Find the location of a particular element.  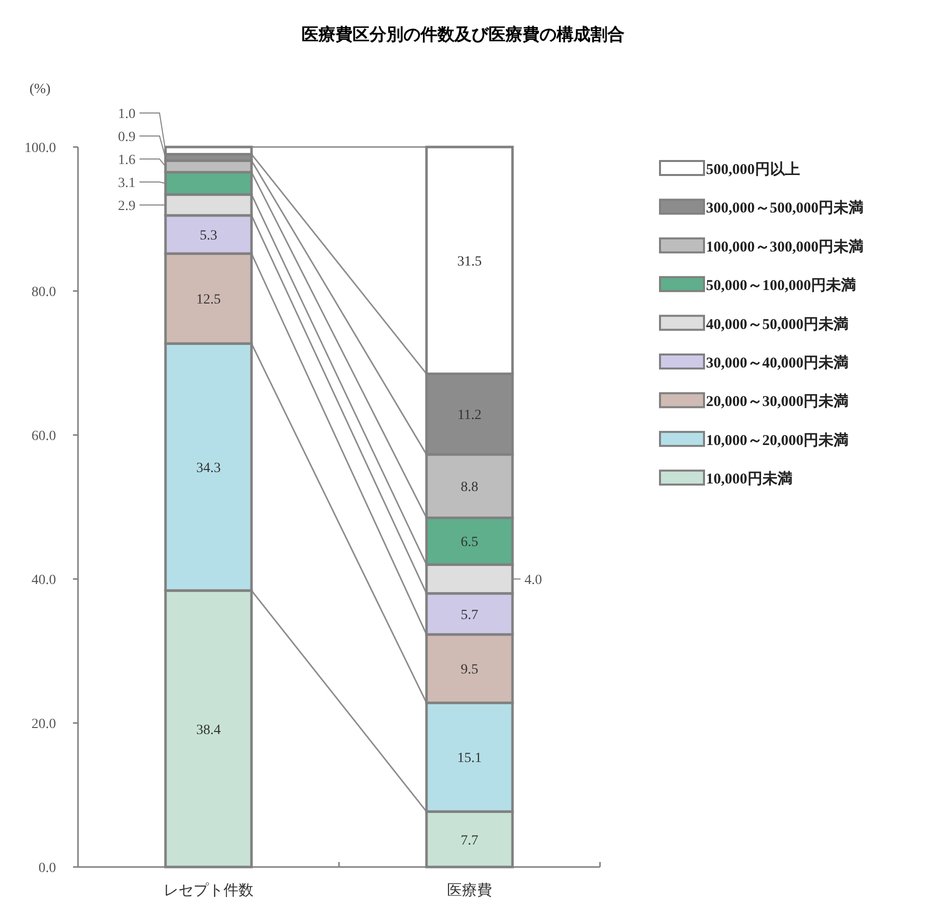

legend-label: 10,000～20,000円未満 is located at coordinates (777, 440).